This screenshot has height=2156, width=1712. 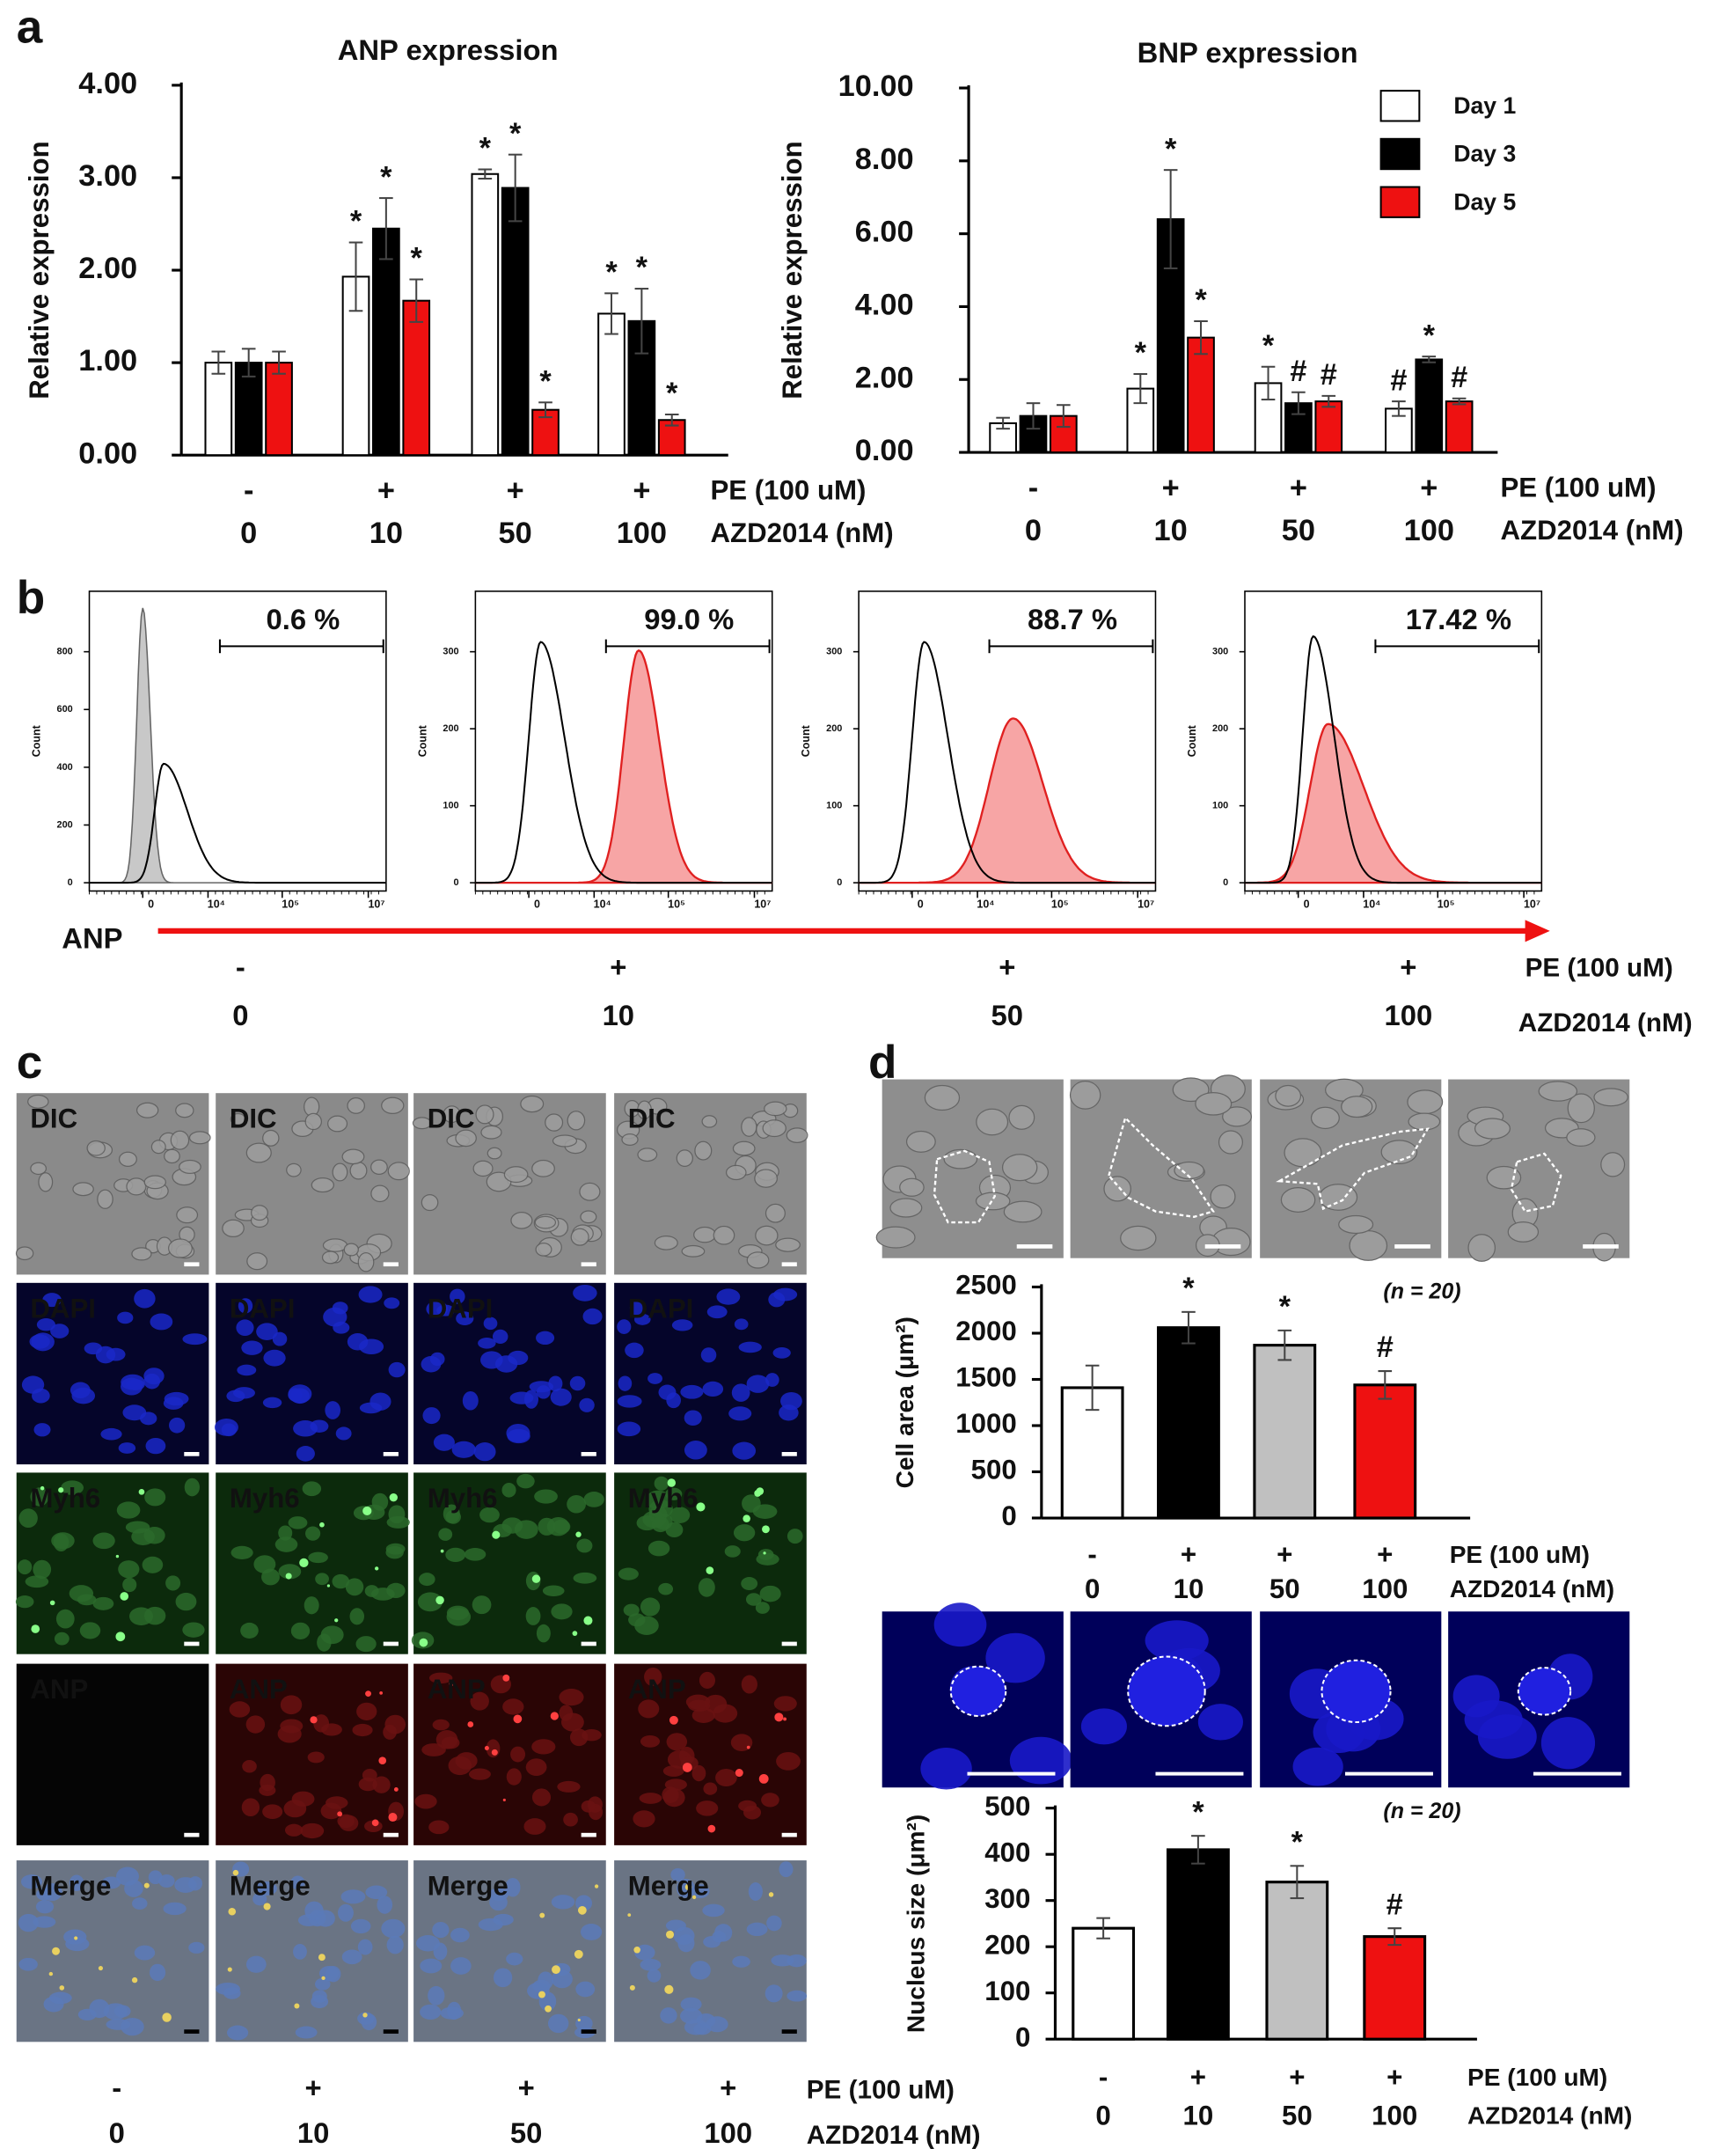 I want to click on image-label: DAPI, so click(x=63, y=1308).